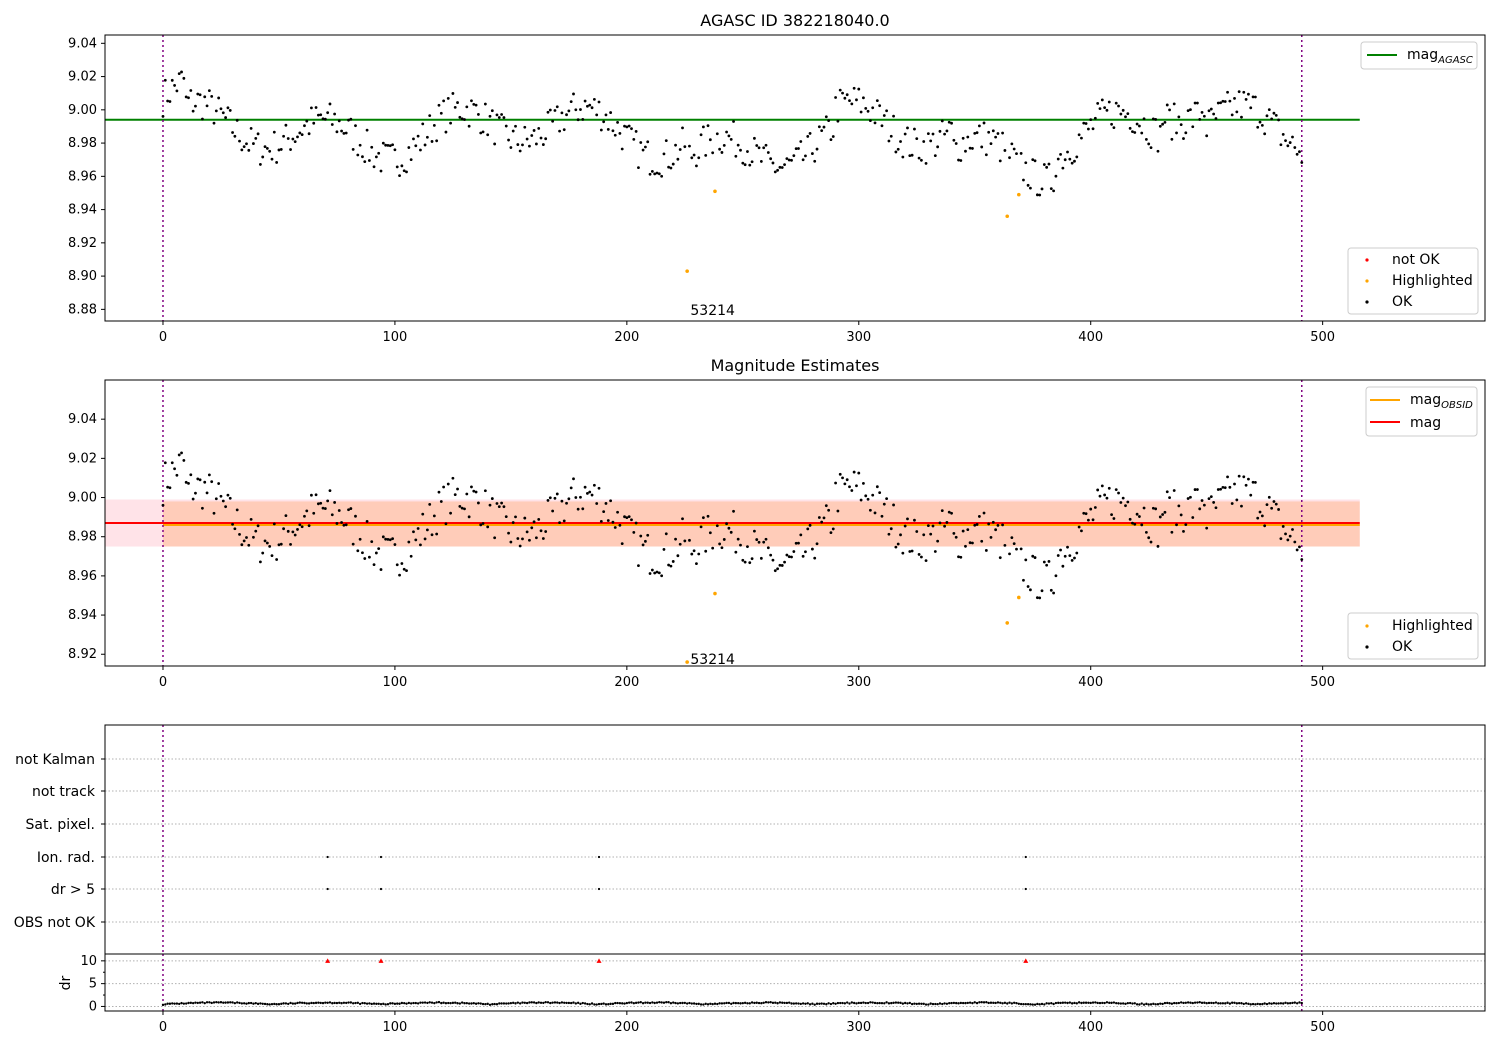  What do you see at coordinates (1413, 636) in the screenshot?
I see `magnitude-legend-bottom: Highlighted OK` at bounding box center [1413, 636].